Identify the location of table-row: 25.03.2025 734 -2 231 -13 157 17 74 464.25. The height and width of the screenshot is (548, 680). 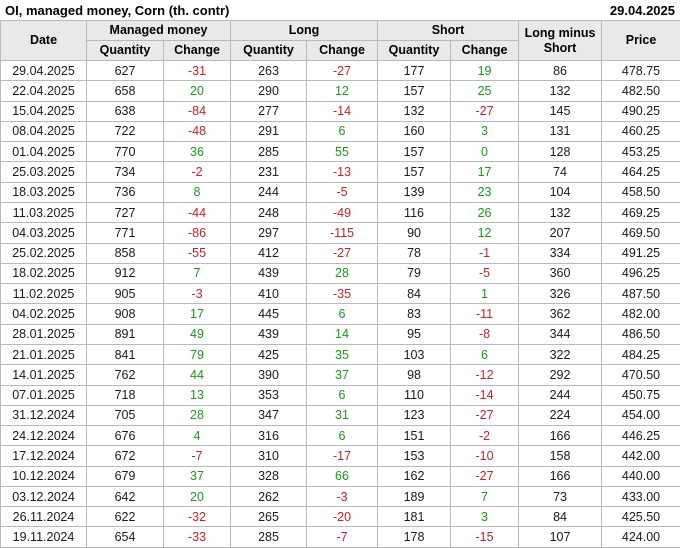
(340, 172).